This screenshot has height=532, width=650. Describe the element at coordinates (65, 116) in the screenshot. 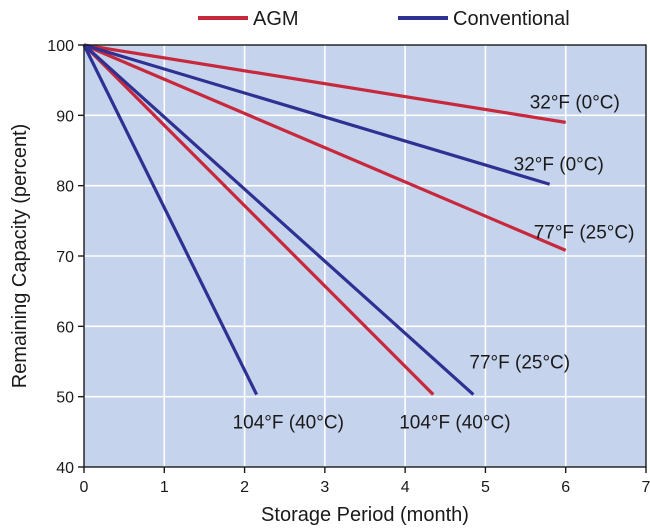

I see `y-tick-label: 90` at that location.